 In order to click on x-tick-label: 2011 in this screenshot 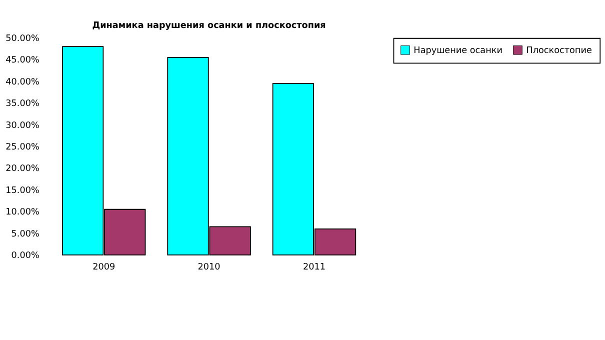, I will do `click(314, 267)`.